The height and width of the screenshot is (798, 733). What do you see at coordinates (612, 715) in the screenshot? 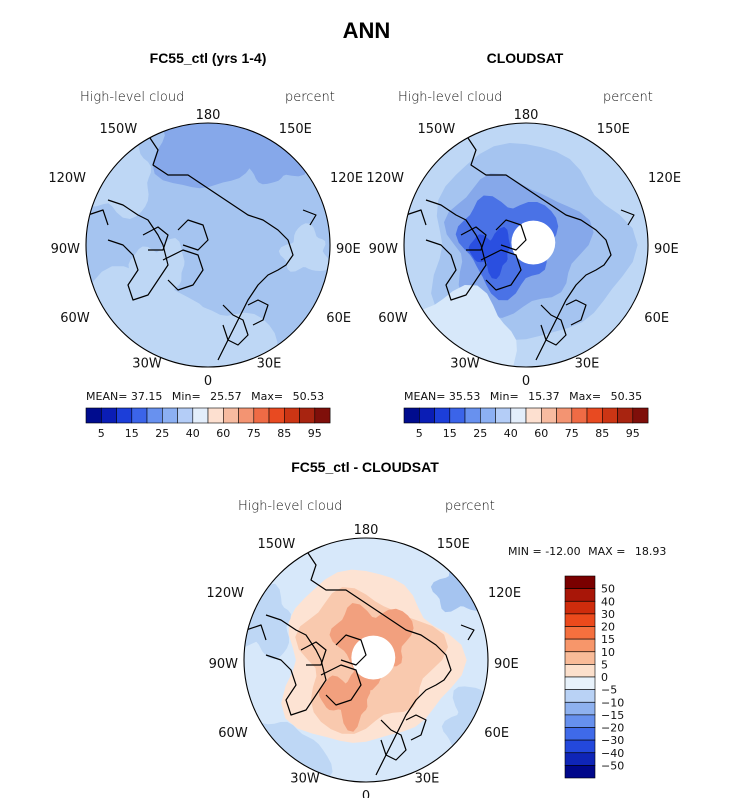
I see `panel3-colorbar-tick: −15` at bounding box center [612, 715].